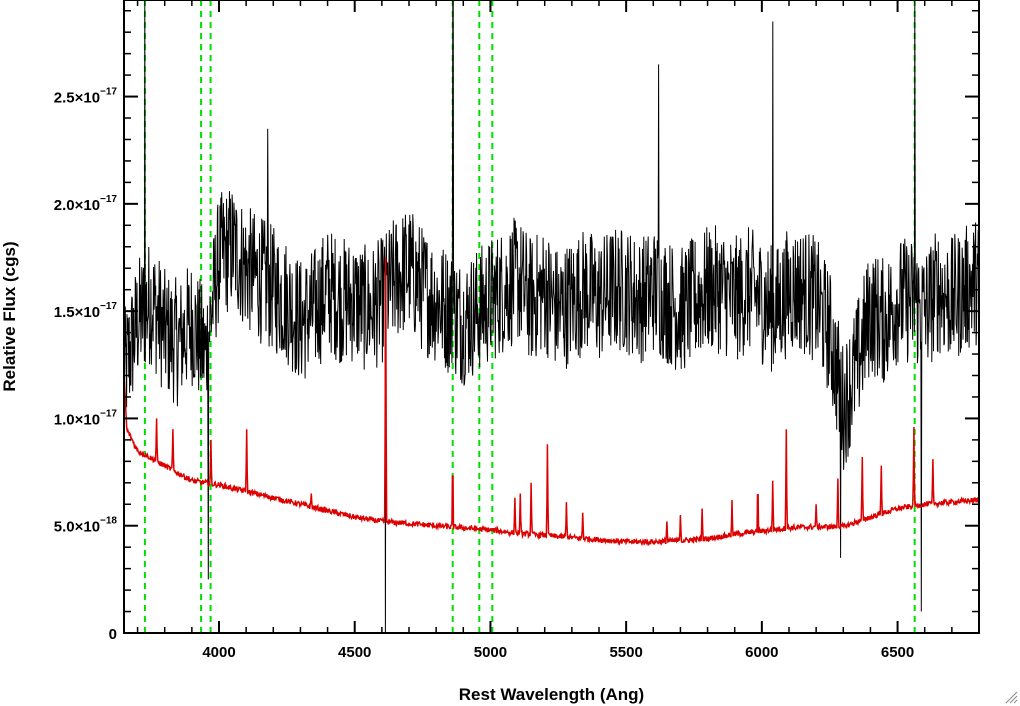  I want to click on y-tick-mantissa: 1.5×10, so click(77, 312).